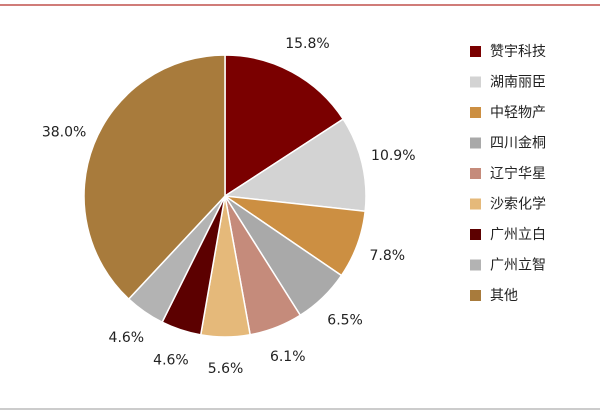  What do you see at coordinates (345, 321) in the screenshot?
I see `data-label: 6.5%` at bounding box center [345, 321].